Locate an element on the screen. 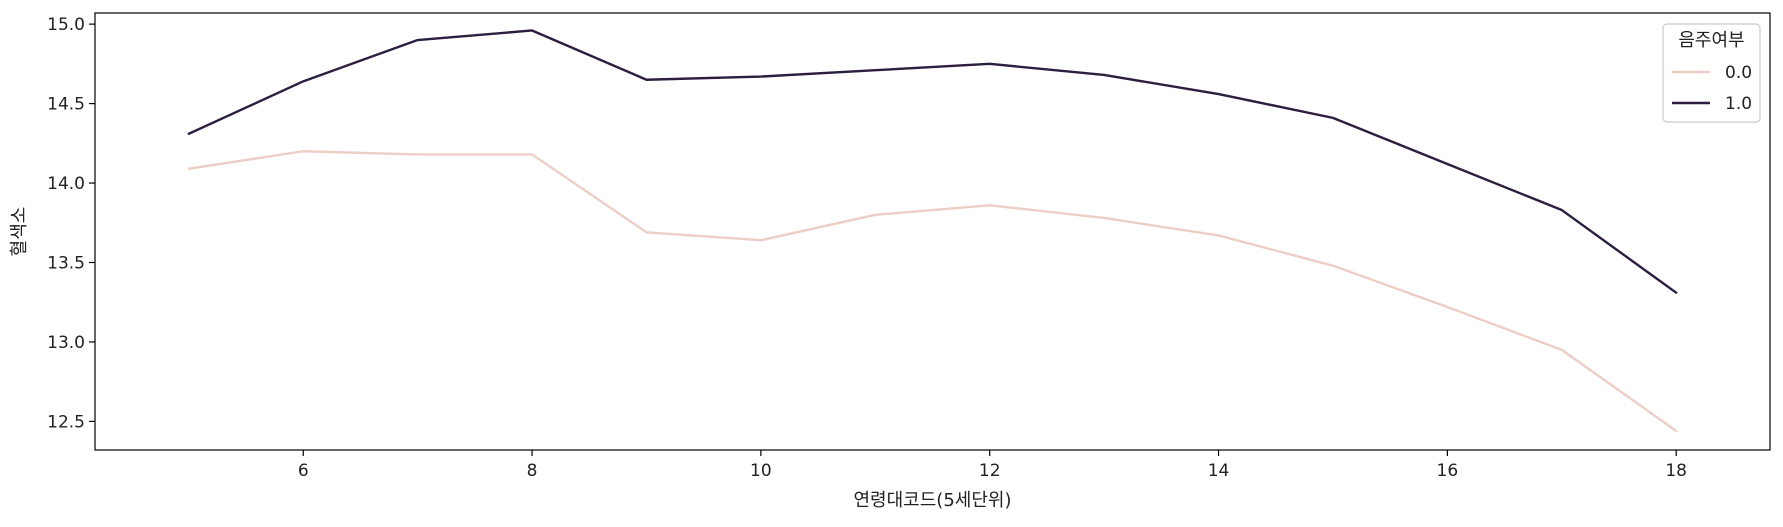 The image size is (1783, 527). y-tick-label: 15.0 is located at coordinates (66, 25).